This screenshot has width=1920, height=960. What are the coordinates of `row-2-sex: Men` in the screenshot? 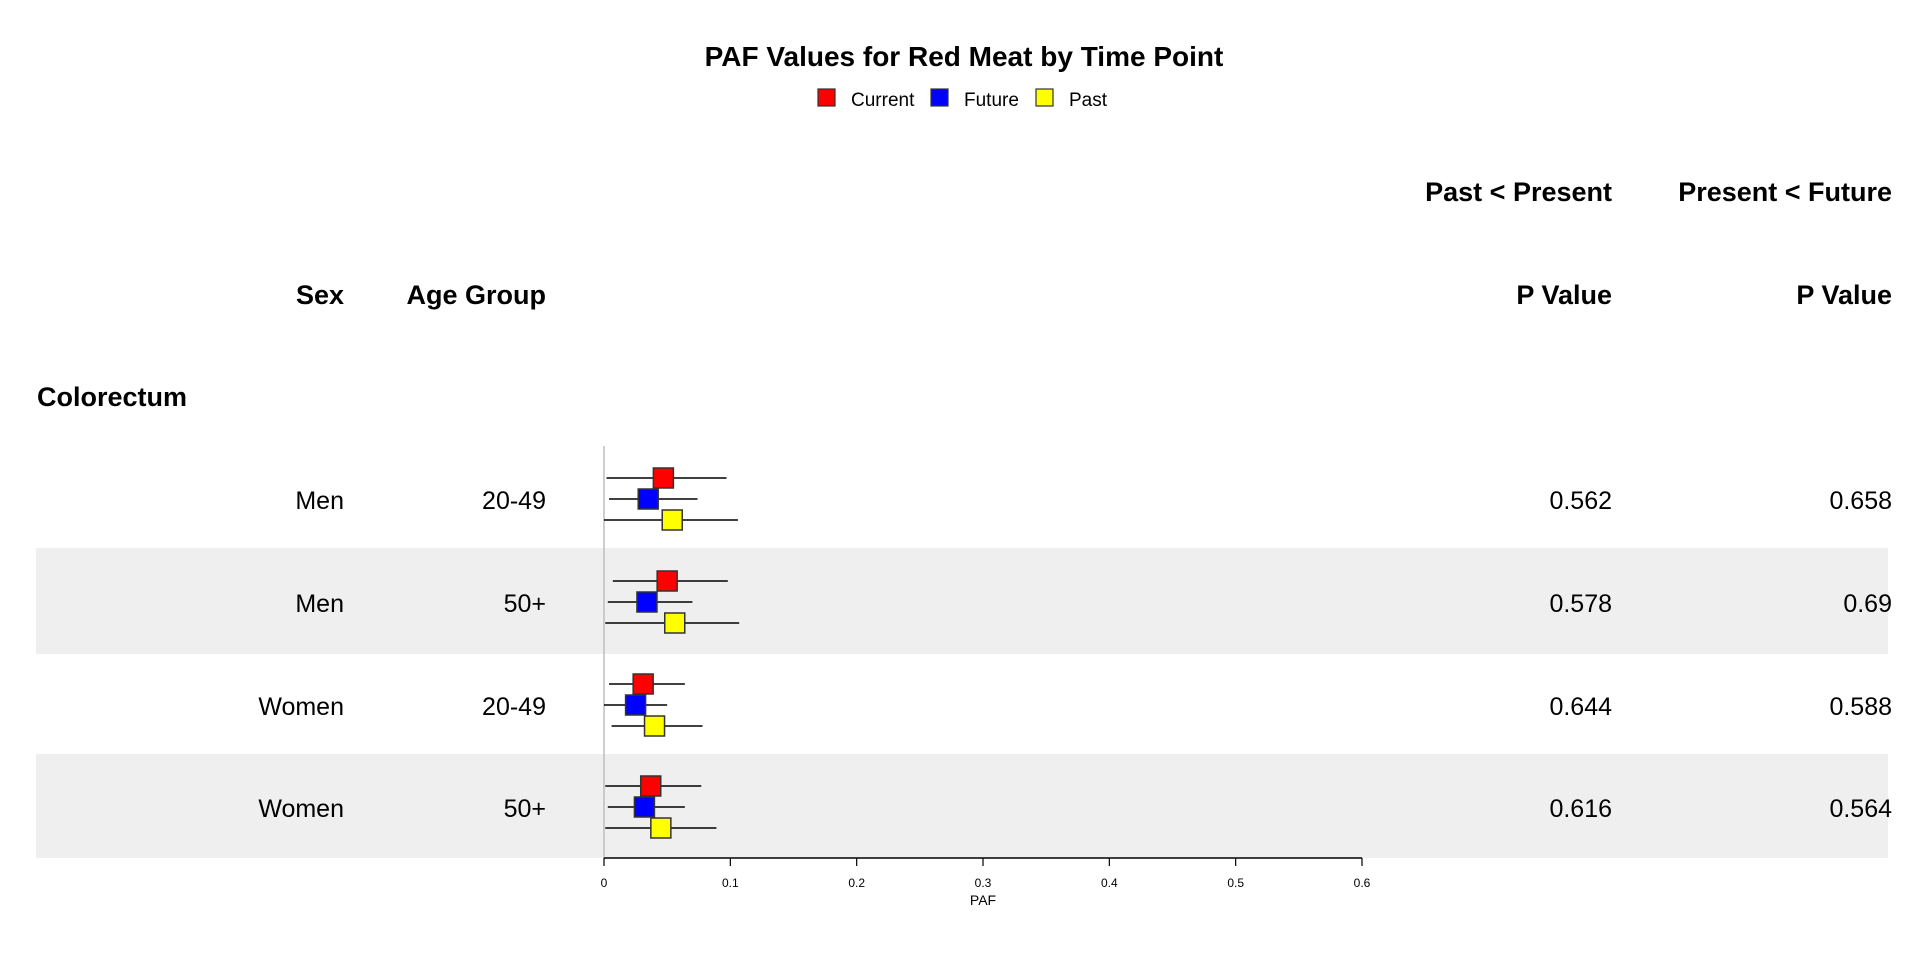 It's located at (319, 604).